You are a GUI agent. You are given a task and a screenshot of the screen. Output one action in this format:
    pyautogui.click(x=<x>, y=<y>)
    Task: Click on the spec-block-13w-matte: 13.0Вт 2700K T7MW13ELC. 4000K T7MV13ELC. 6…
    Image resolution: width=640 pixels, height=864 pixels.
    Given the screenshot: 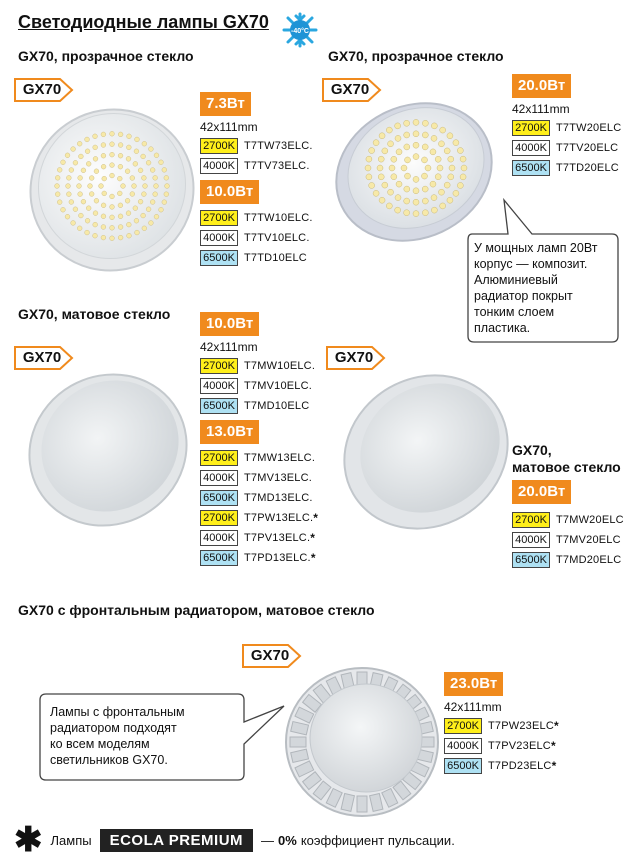 What is the action you would take?
    pyautogui.click(x=259, y=494)
    